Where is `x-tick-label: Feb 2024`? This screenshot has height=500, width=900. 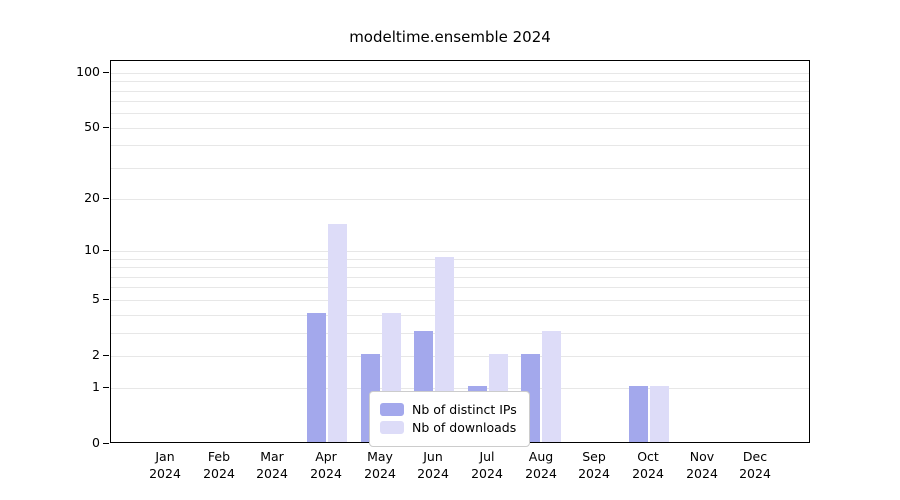 x-tick-label: Feb 2024 is located at coordinates (219, 466).